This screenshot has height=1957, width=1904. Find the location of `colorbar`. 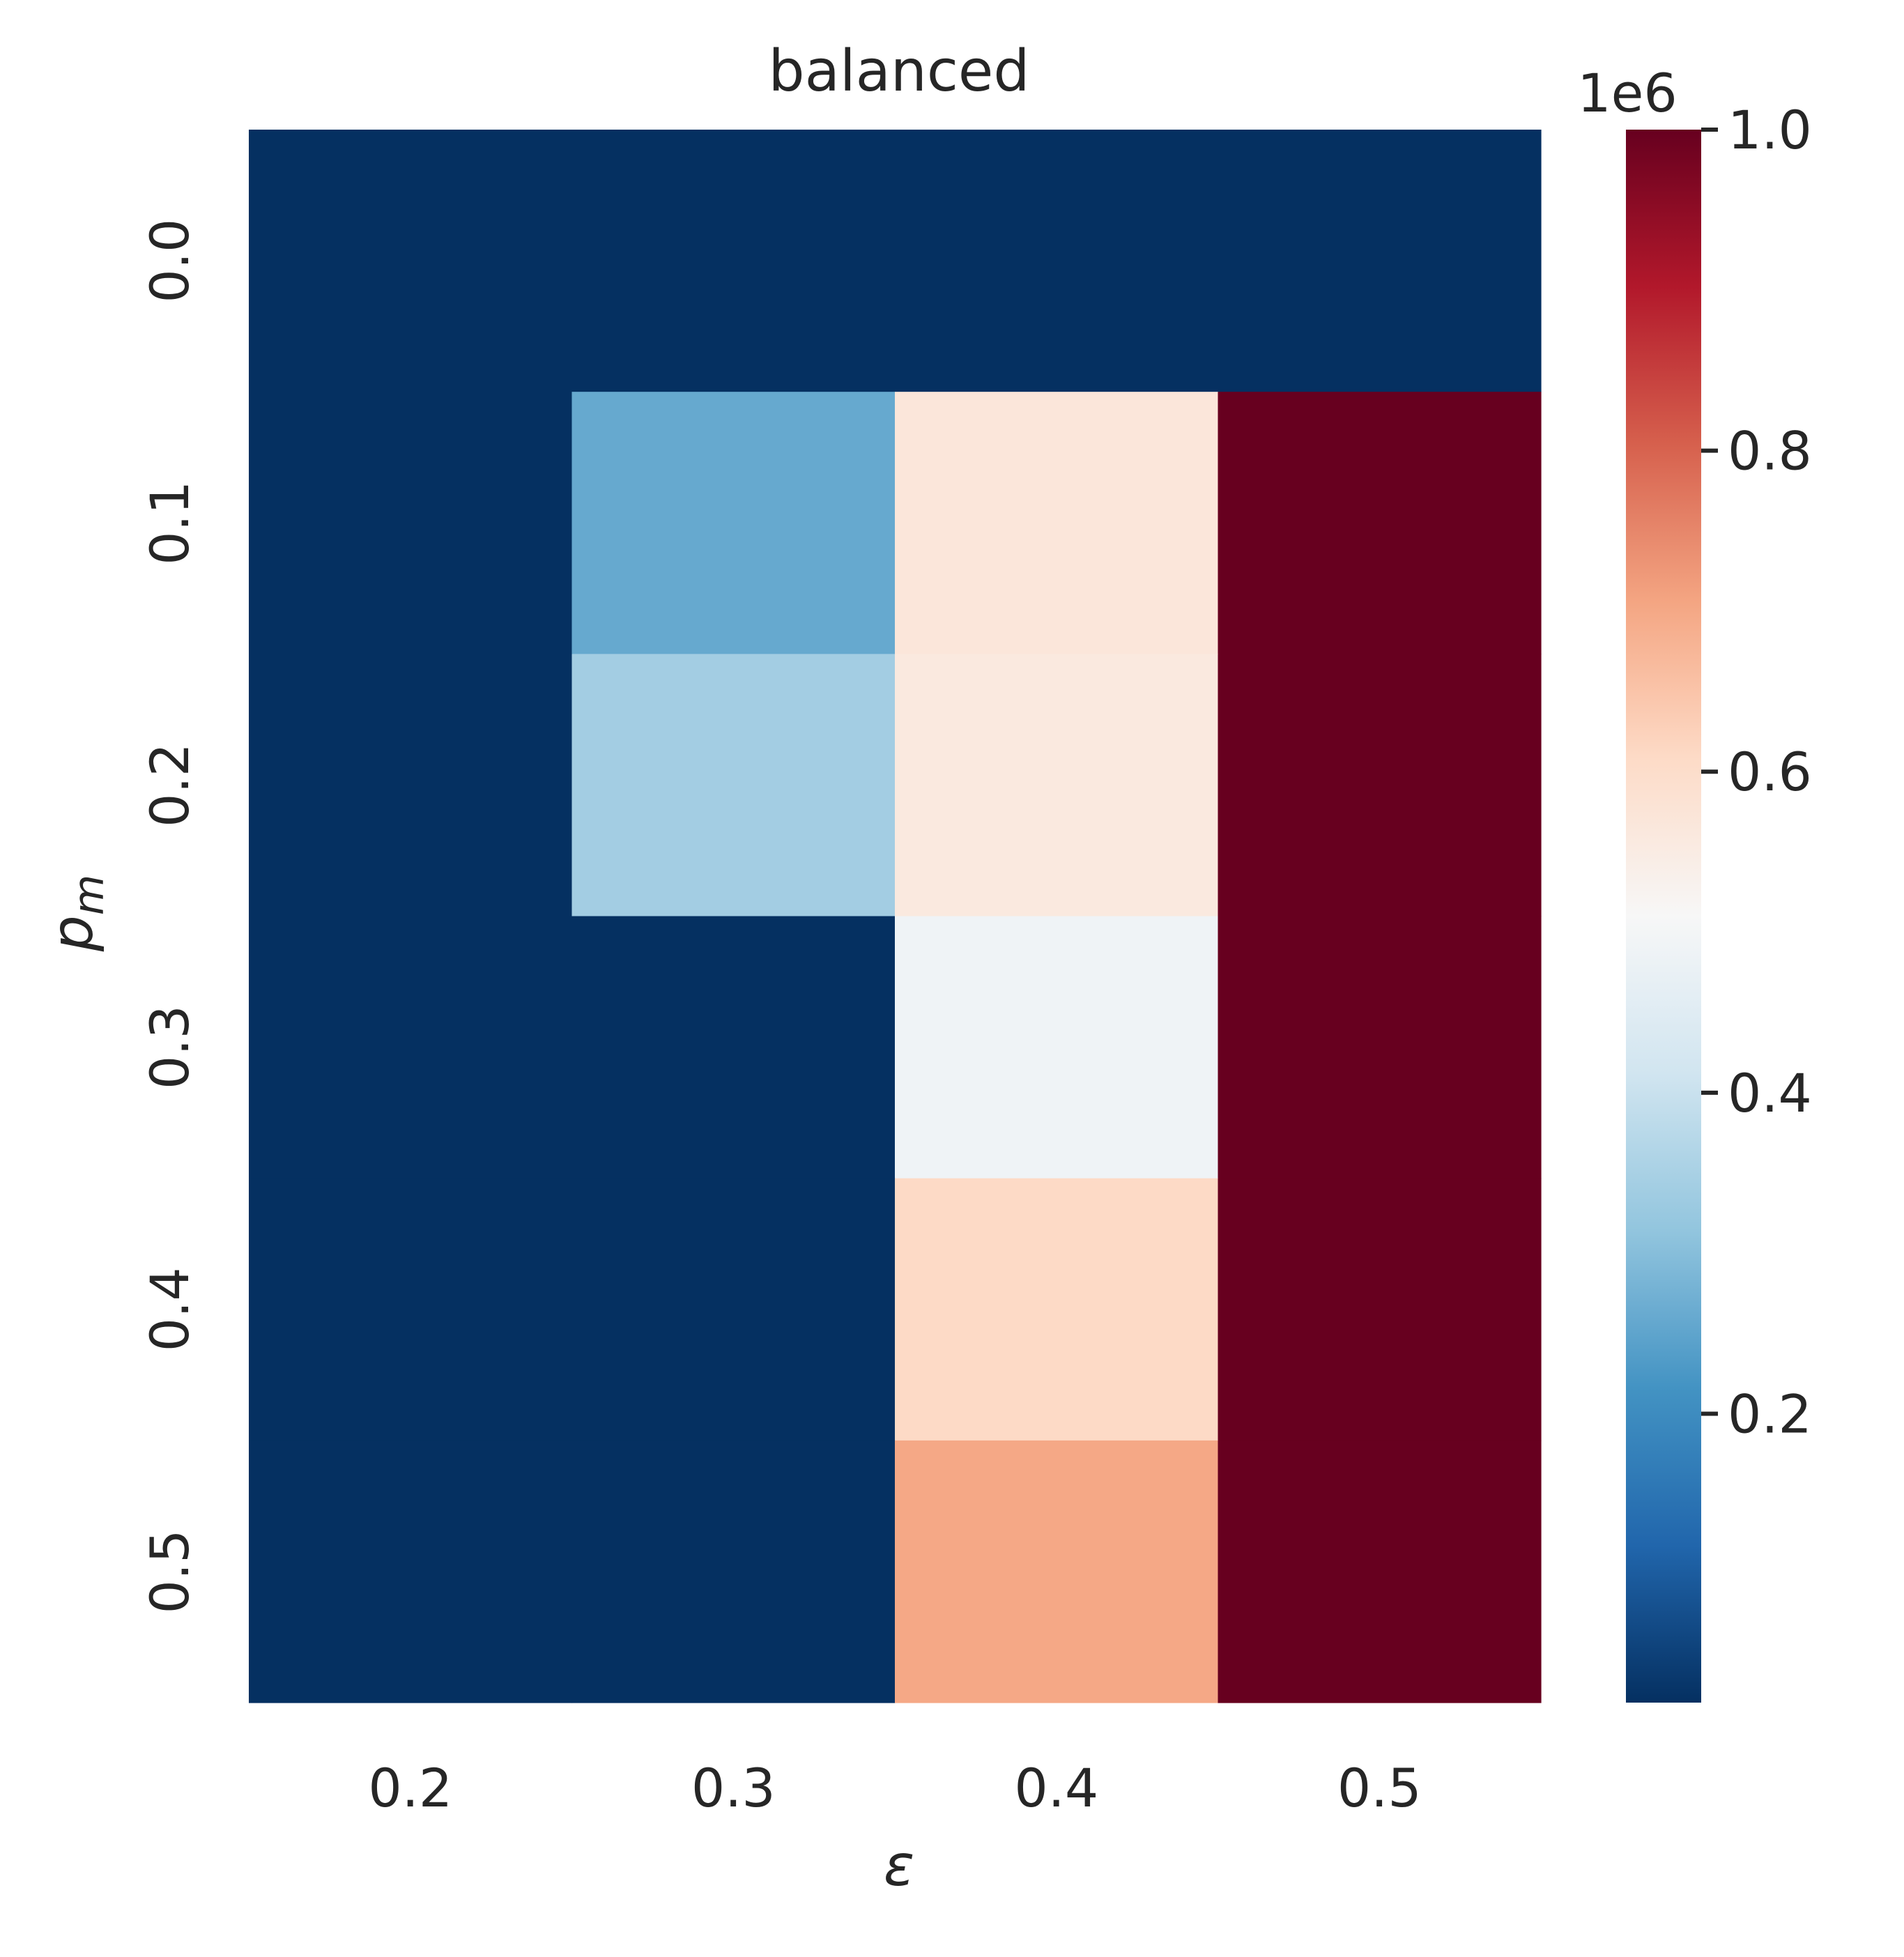

colorbar is located at coordinates (1664, 916).